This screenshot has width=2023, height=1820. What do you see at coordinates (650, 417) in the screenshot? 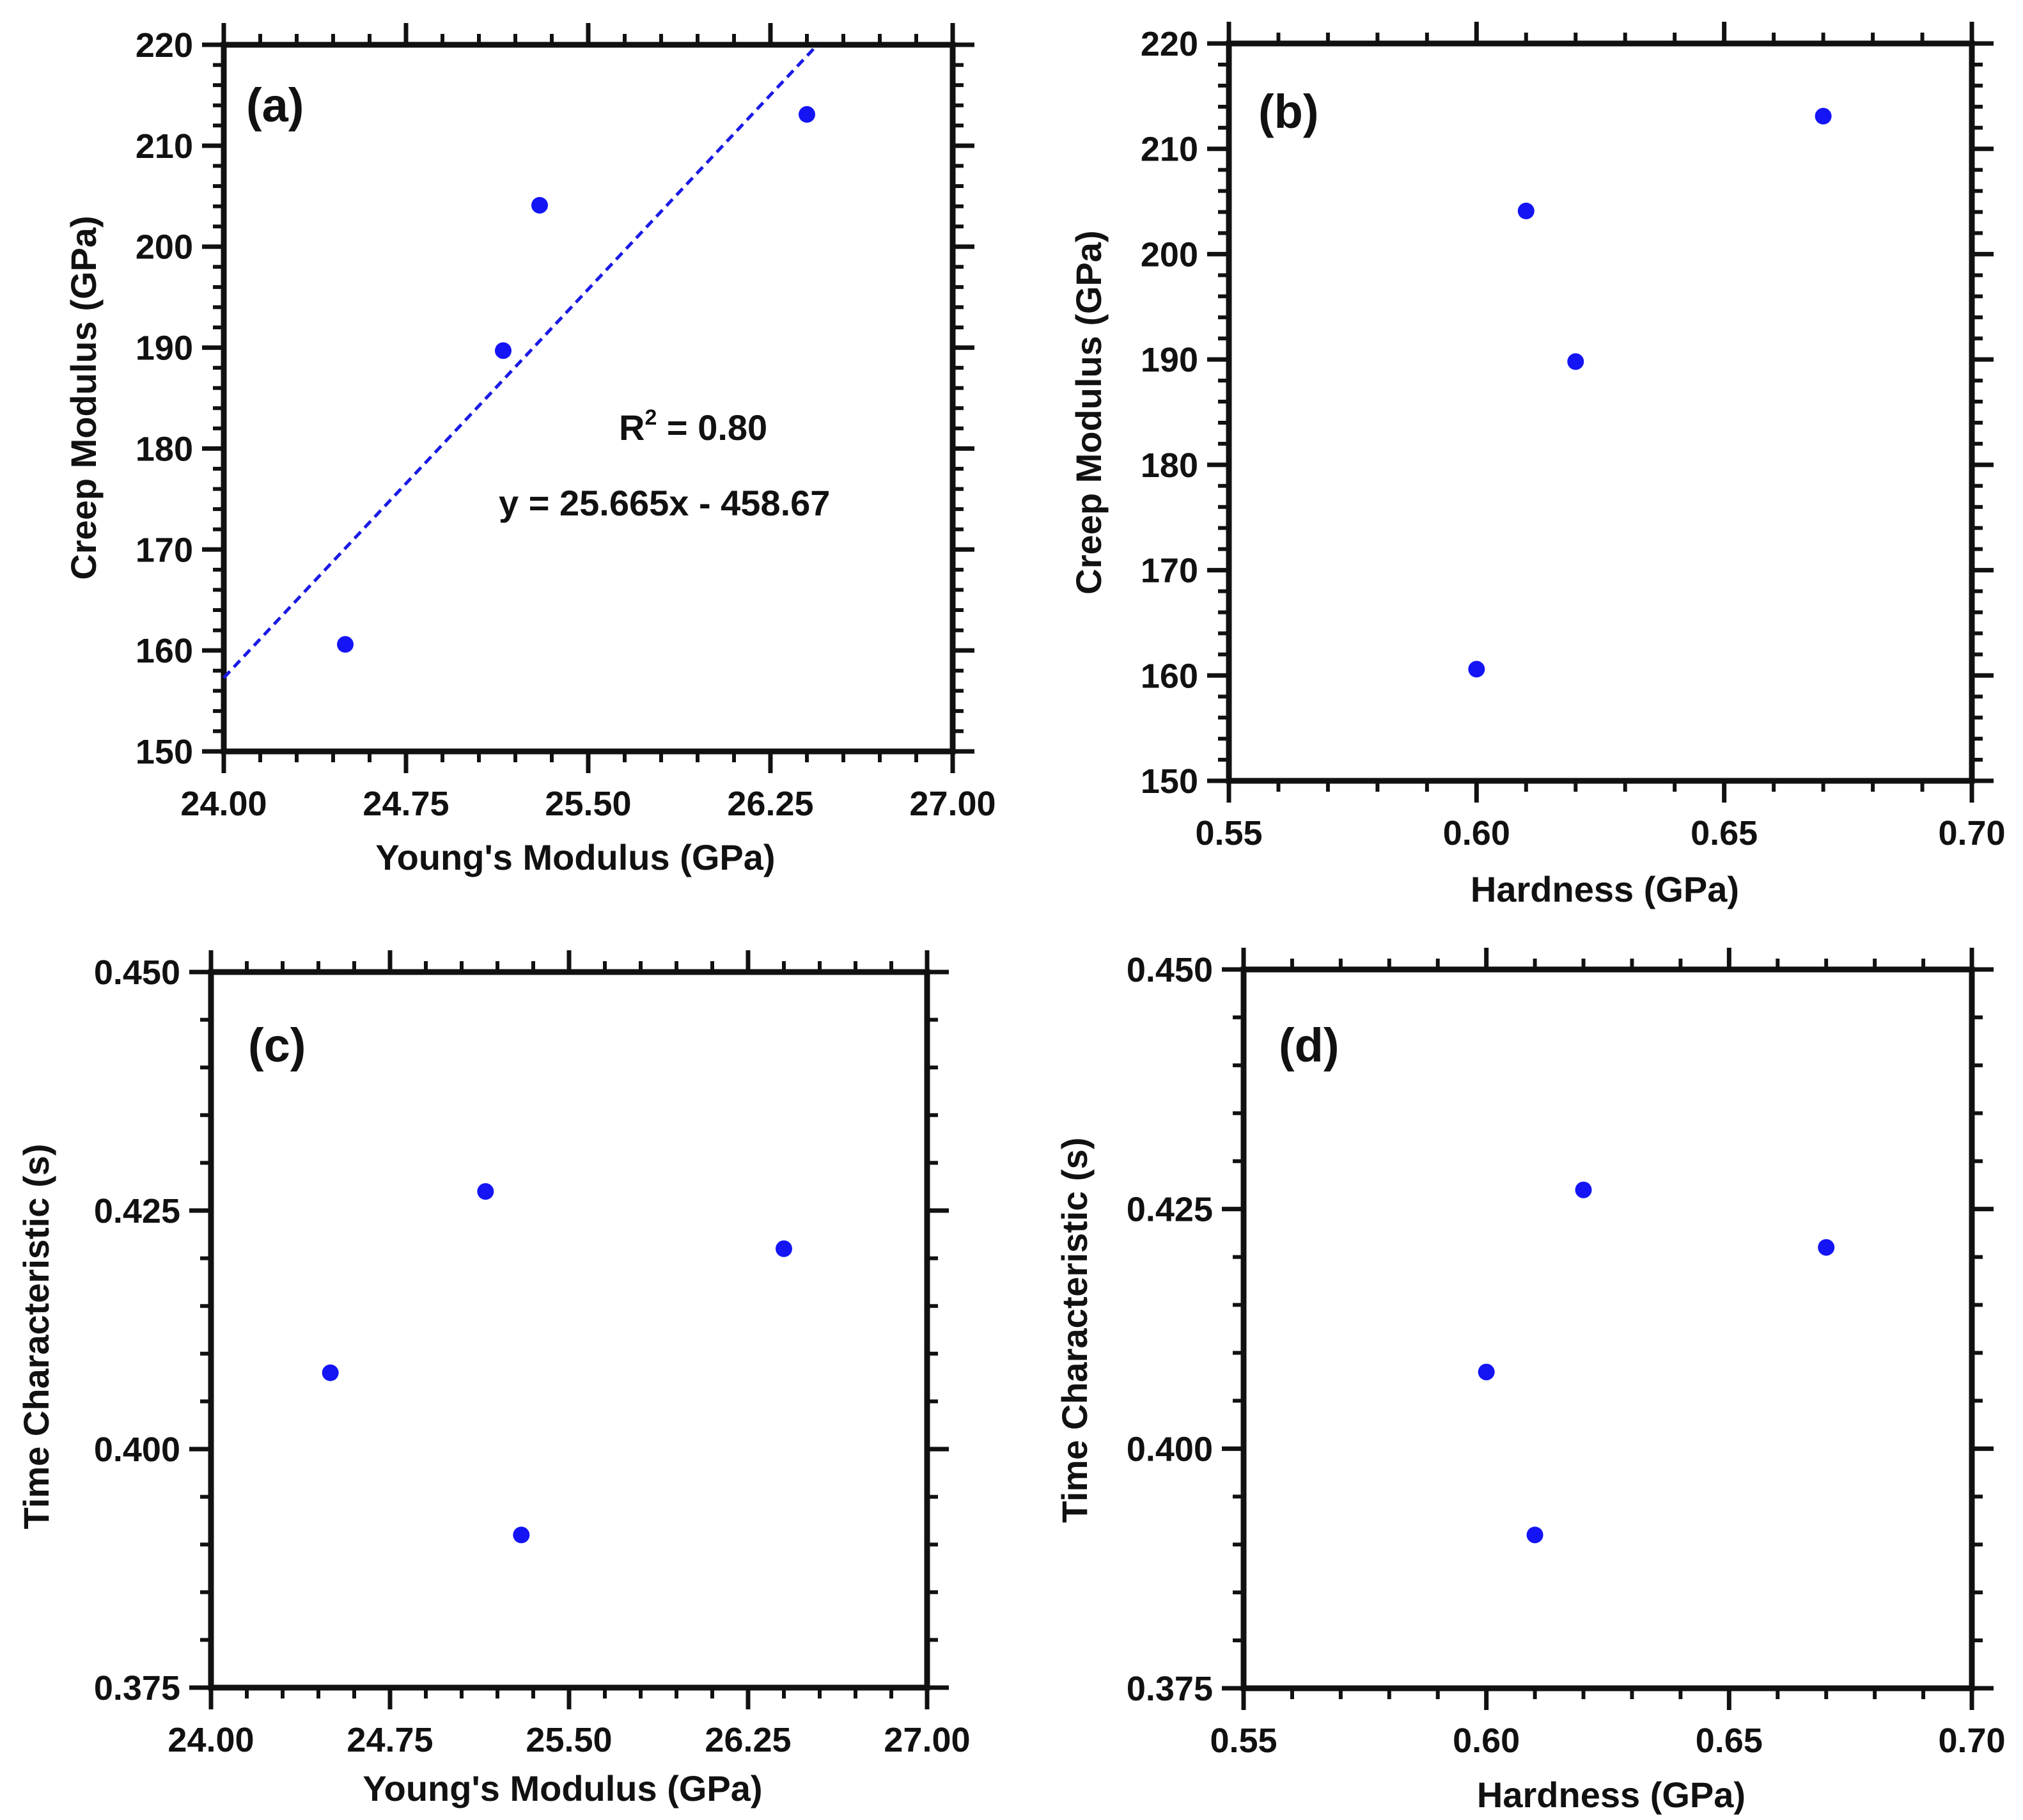
I see `panel-a-r2-sup: 2` at bounding box center [650, 417].